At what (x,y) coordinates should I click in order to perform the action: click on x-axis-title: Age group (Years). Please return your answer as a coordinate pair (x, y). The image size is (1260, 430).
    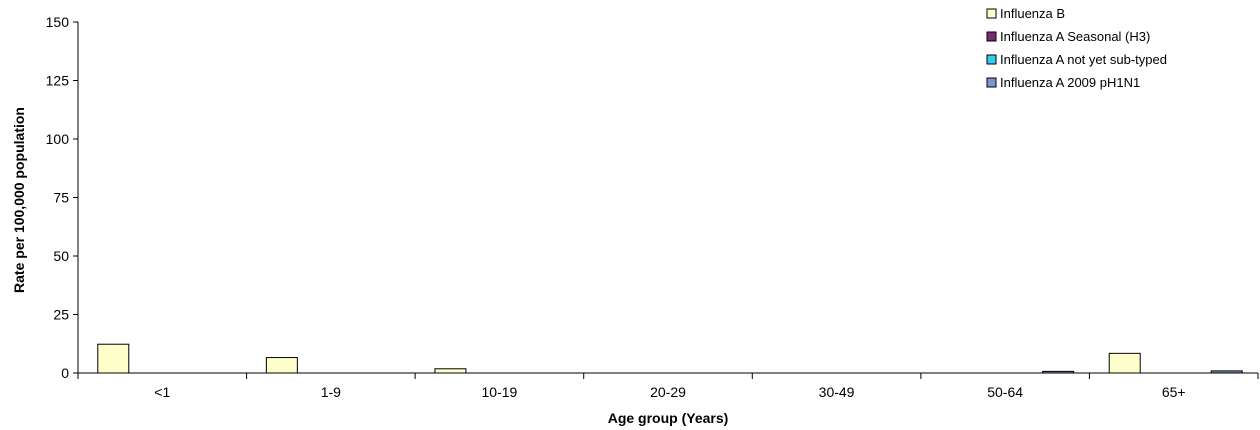
    Looking at the image, I should click on (668, 418).